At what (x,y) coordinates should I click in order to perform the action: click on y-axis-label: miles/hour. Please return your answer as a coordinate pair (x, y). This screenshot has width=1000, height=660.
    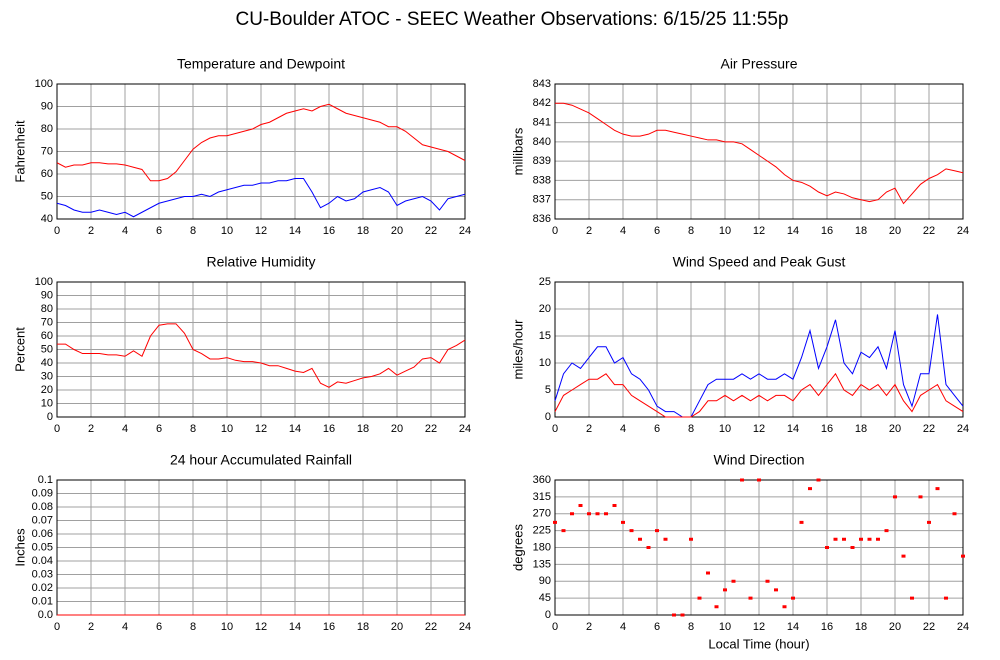
    Looking at the image, I should click on (517, 349).